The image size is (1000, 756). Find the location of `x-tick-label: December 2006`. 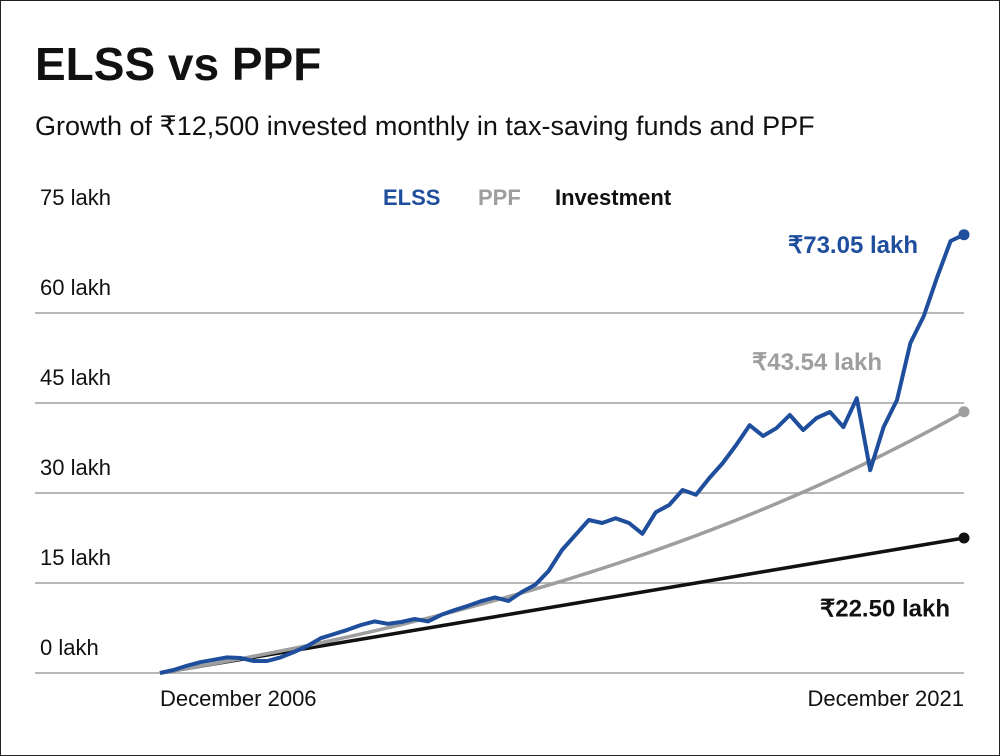

x-tick-label: December 2006 is located at coordinates (238, 698).